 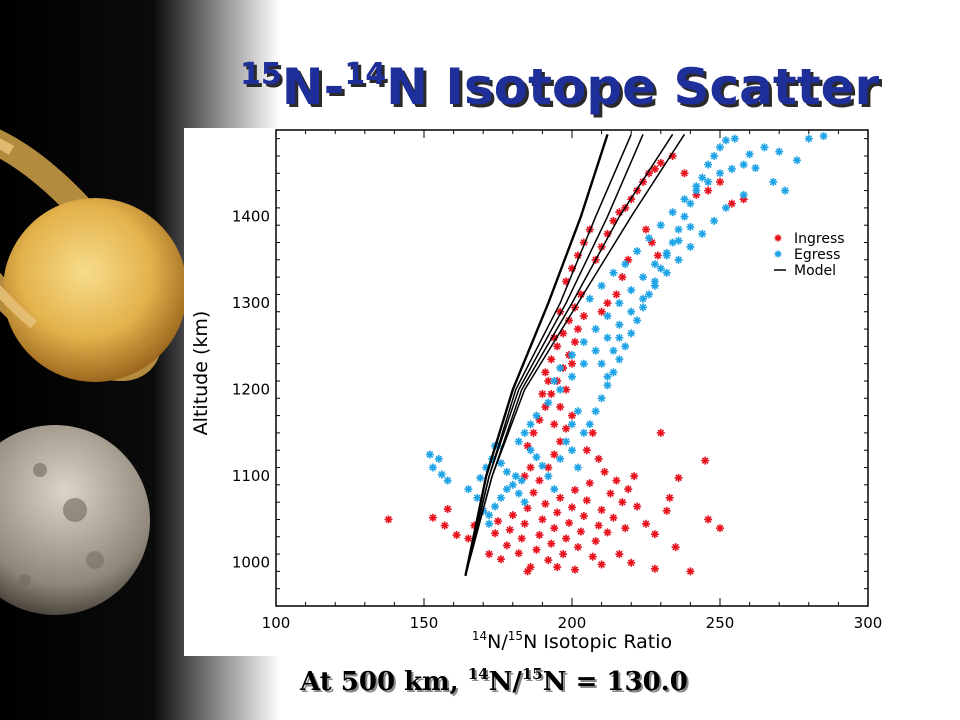 I want to click on y-tick-label: 1000, so click(x=251, y=563).